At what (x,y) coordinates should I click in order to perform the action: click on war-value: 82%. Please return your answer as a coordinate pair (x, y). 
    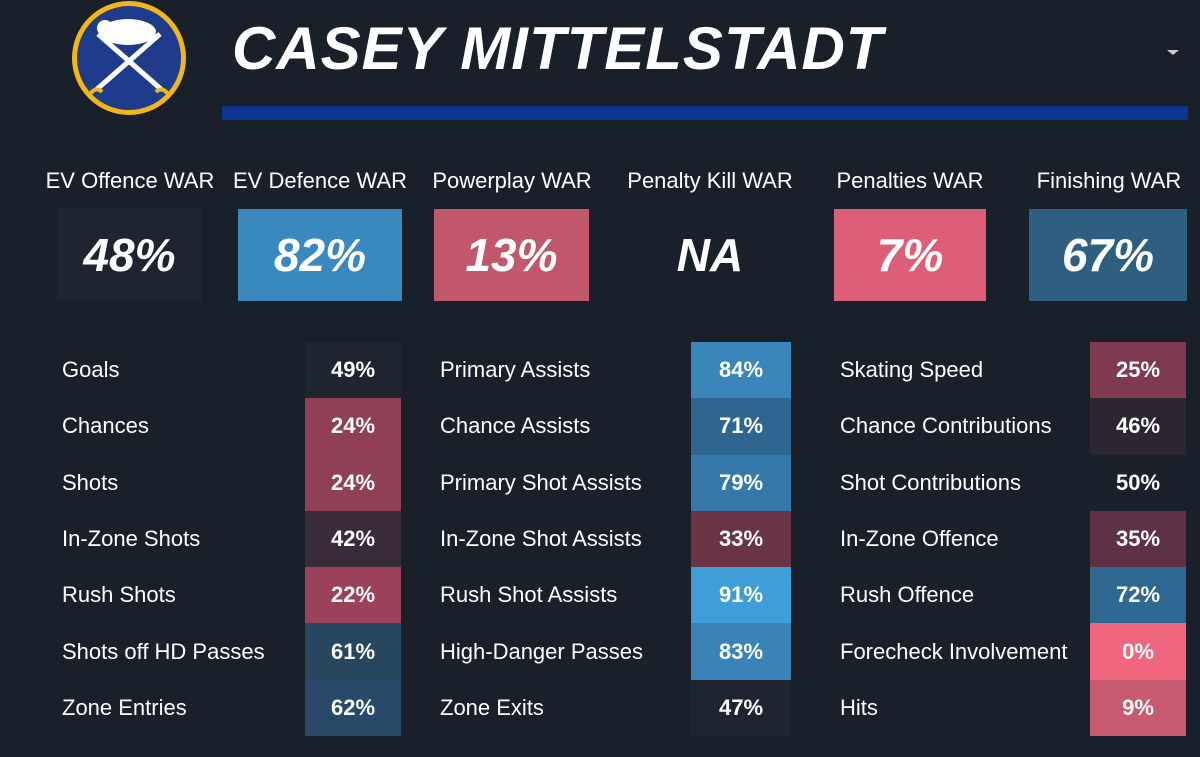
    Looking at the image, I should click on (320, 255).